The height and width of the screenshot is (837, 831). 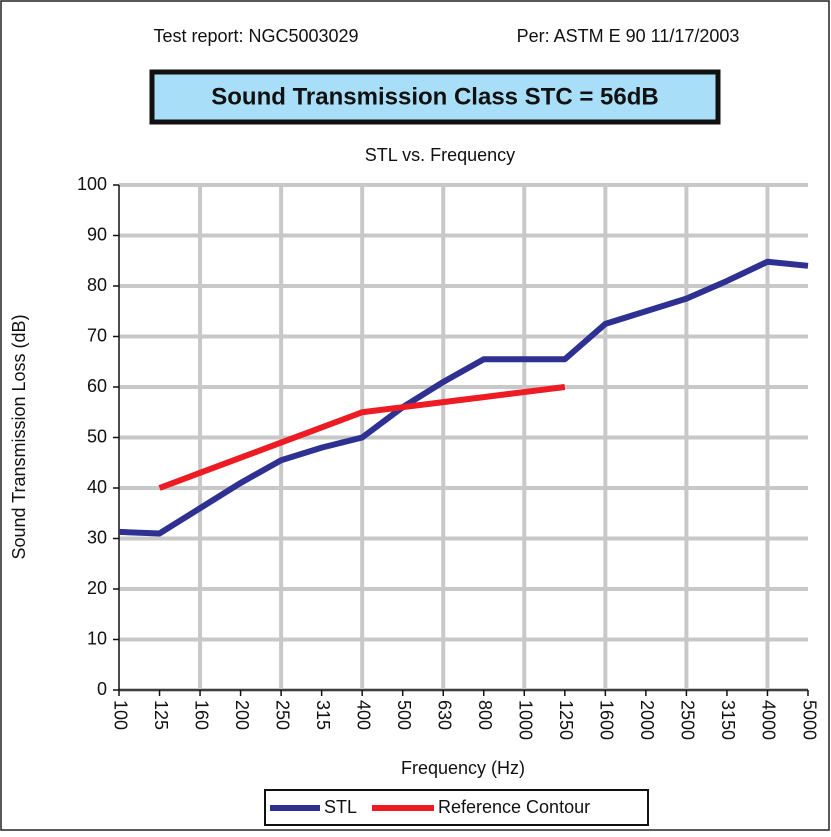 What do you see at coordinates (514, 807) in the screenshot?
I see `legend-label: Reference Contour` at bounding box center [514, 807].